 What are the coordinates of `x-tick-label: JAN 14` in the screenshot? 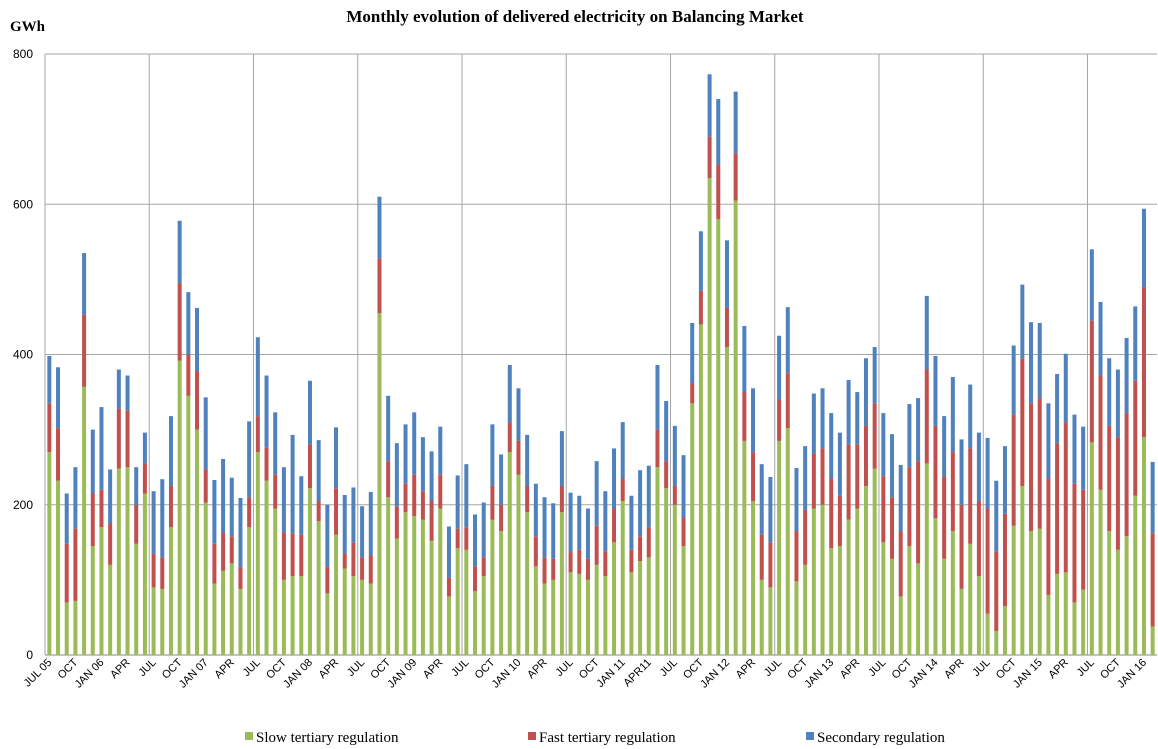 It's located at (924, 674).